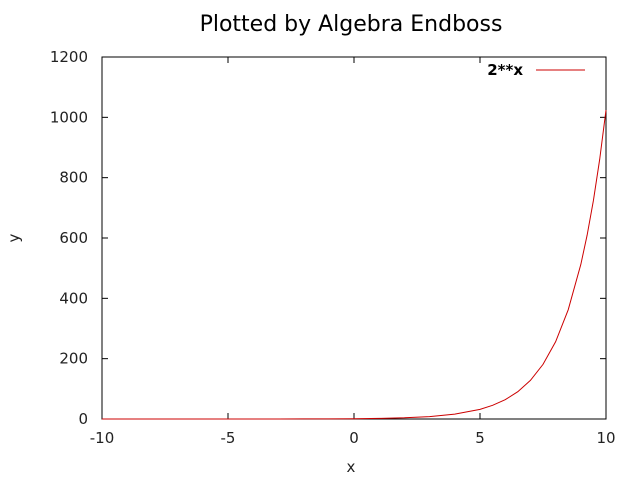 The image size is (640, 480). What do you see at coordinates (73, 298) in the screenshot?
I see `y-tick-label: 400` at bounding box center [73, 298].